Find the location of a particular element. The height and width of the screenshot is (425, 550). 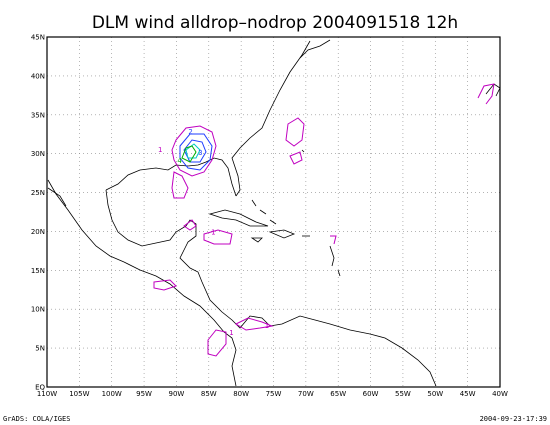

lon-tick-label: 55W is located at coordinates (403, 394).